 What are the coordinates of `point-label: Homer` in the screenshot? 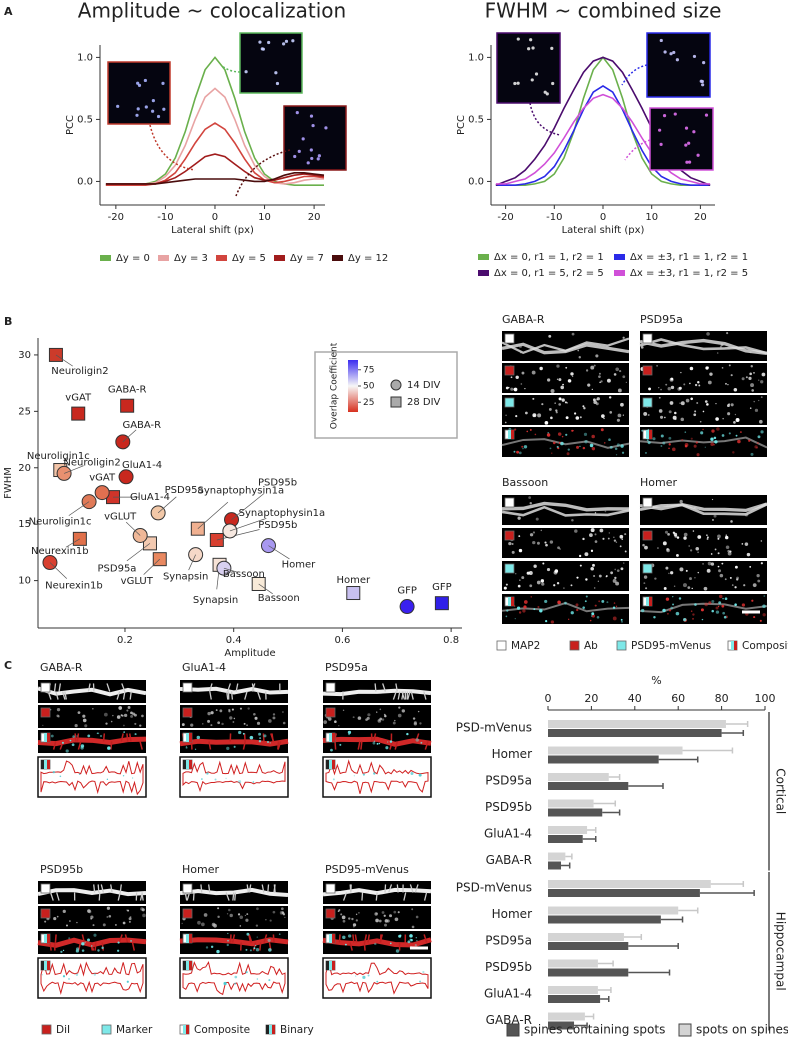 It's located at (299, 565).